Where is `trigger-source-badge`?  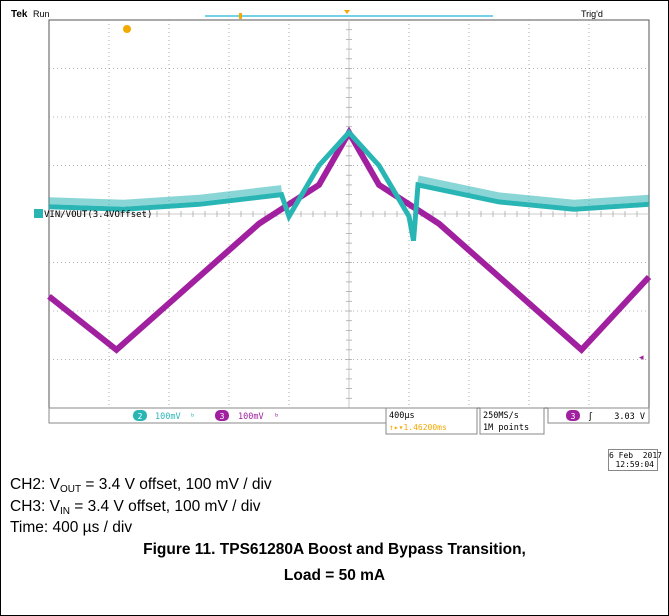
trigger-source-badge is located at coordinates (573, 415).